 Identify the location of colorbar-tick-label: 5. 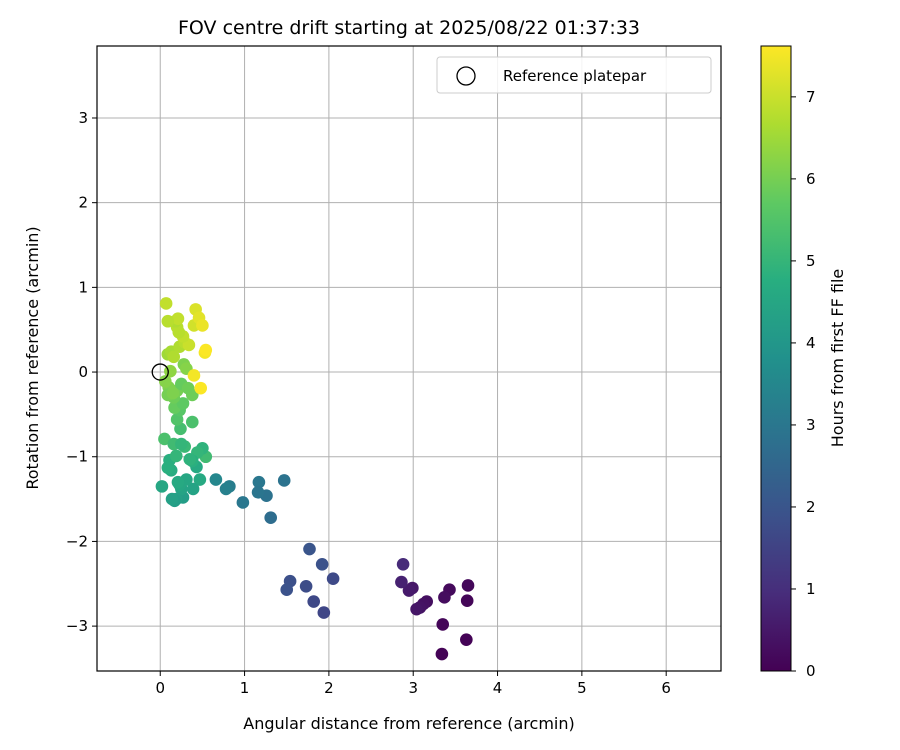
(811, 261).